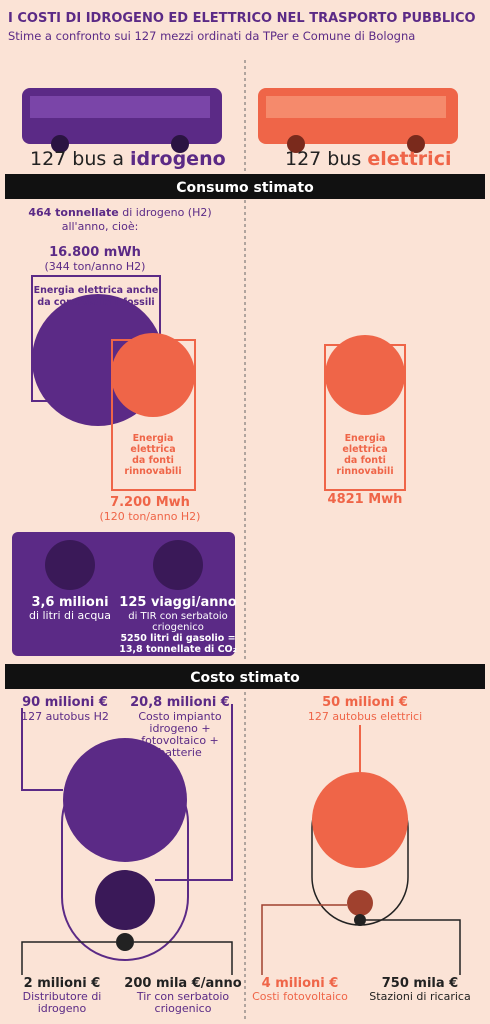 The image size is (490, 1024). I want to click on value: 90 milioni €, so click(65, 702).